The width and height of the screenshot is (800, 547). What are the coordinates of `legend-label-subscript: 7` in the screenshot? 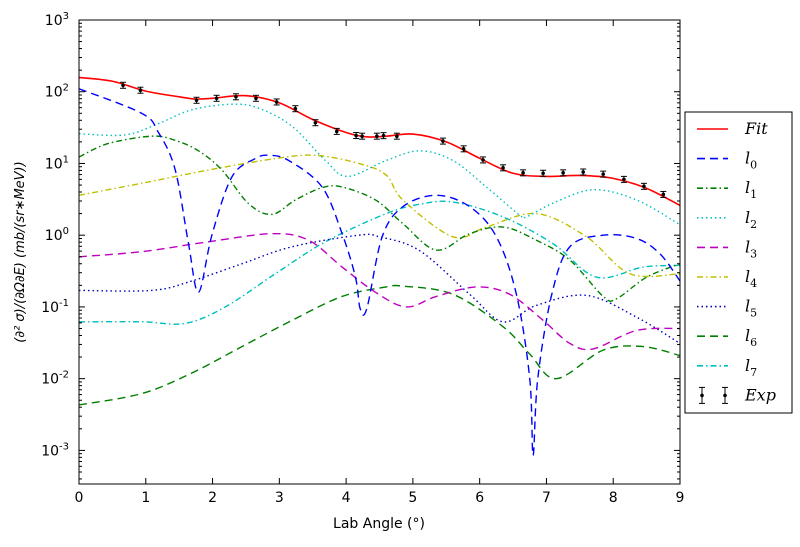 It's located at (753, 372).